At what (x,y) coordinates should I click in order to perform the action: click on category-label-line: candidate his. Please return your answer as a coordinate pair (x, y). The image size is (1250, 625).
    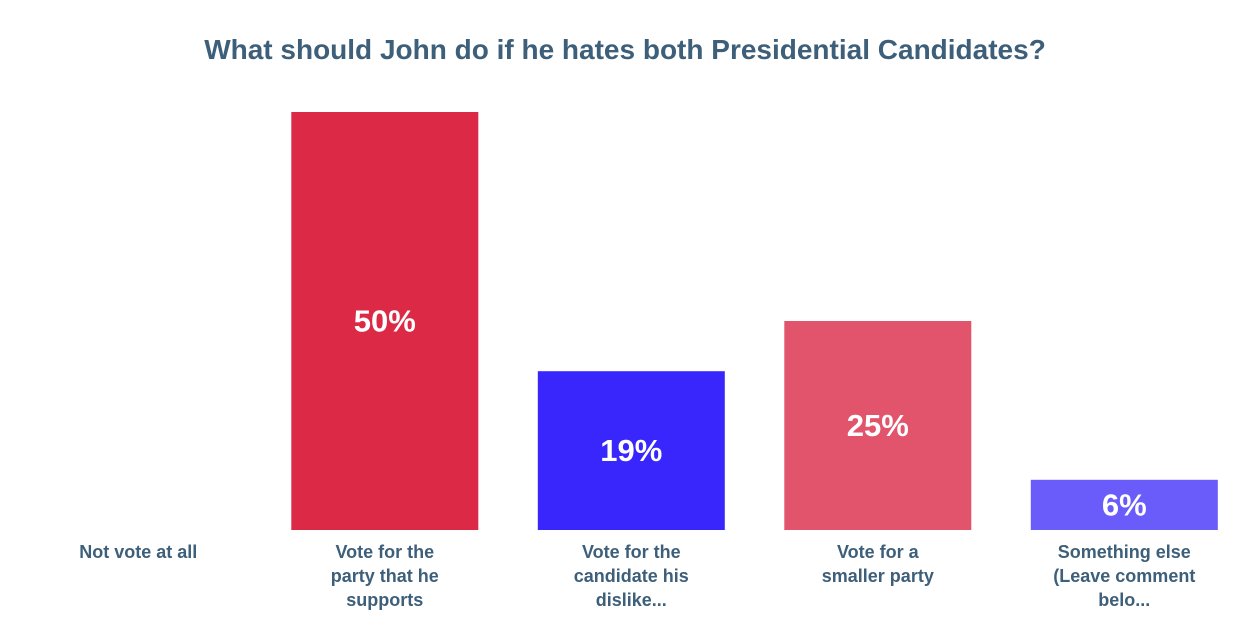
    Looking at the image, I should click on (631, 576).